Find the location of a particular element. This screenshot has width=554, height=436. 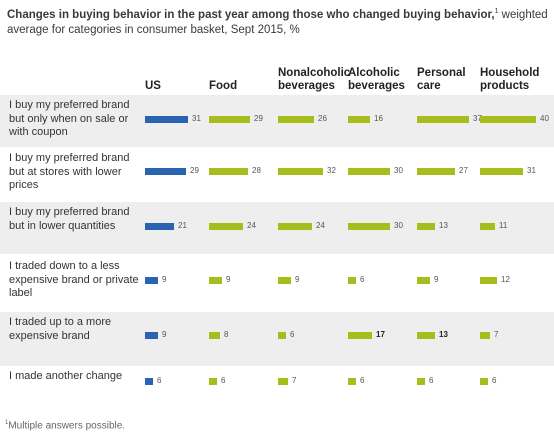

data-label: 11 is located at coordinates (503, 225).